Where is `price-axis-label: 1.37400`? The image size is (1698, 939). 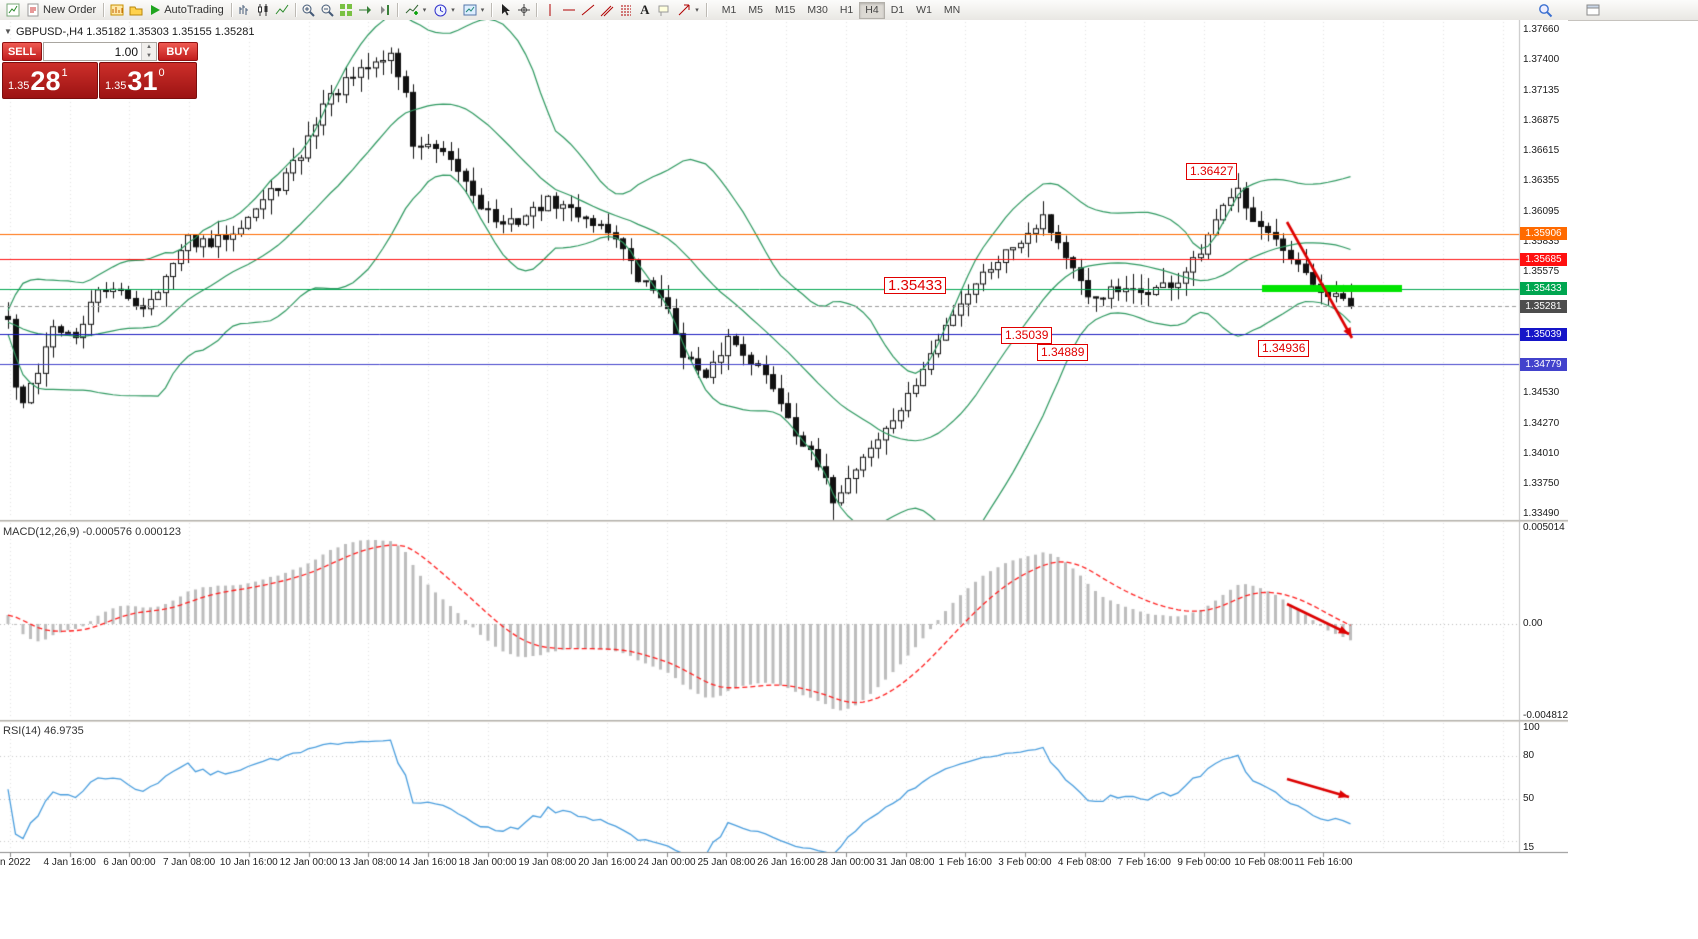 price-axis-label: 1.37400 is located at coordinates (1541, 60).